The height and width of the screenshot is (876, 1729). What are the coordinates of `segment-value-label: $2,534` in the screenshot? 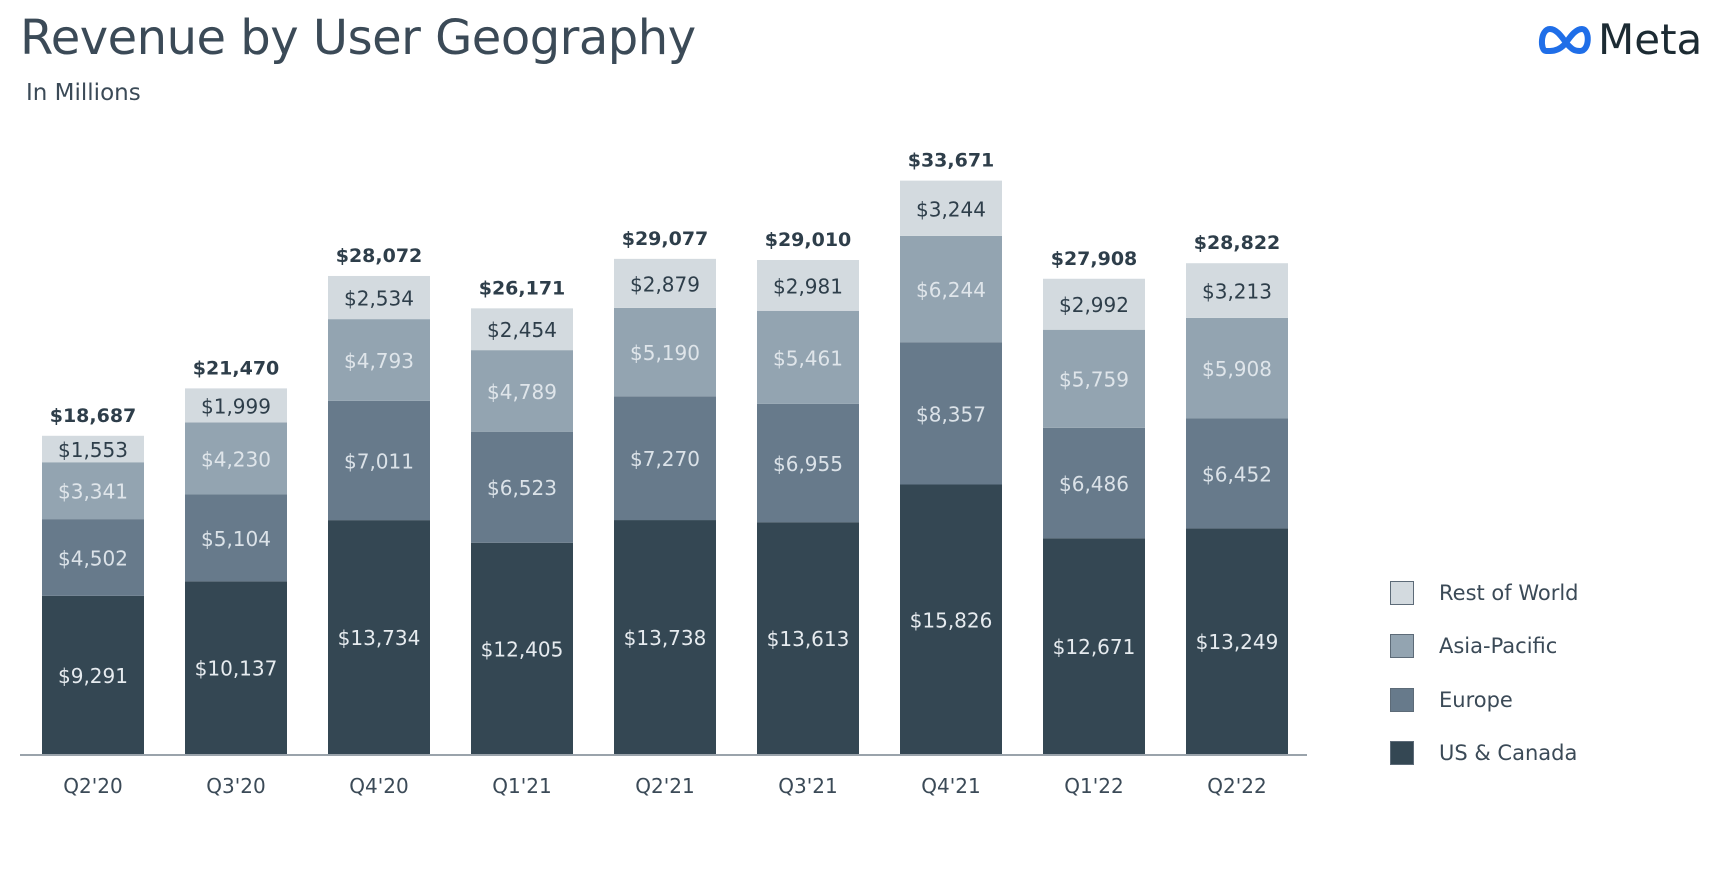 It's located at (379, 299).